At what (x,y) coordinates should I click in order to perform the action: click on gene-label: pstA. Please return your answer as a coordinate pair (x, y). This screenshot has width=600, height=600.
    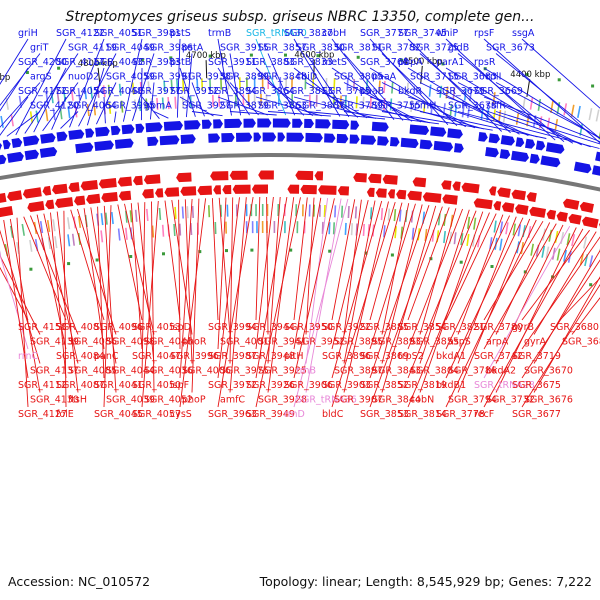
    Looking at the image, I should click on (193, 48).